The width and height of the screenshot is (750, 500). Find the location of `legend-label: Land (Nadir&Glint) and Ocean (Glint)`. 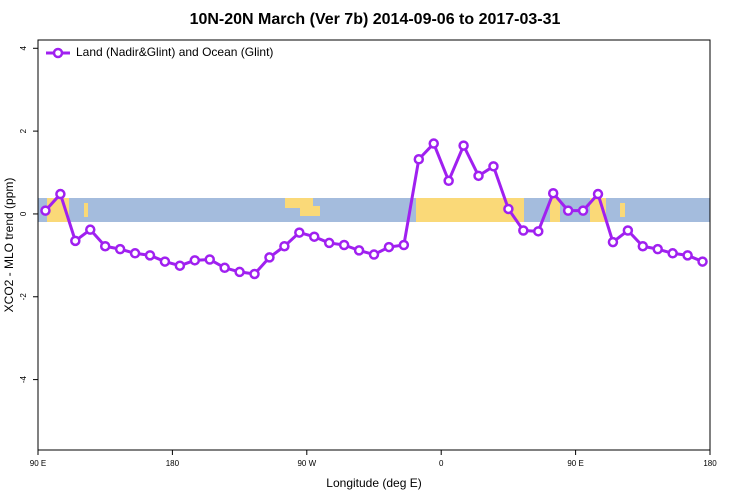

legend-label: Land (Nadir&Glint) and Ocean (Glint) is located at coordinates (174, 52).